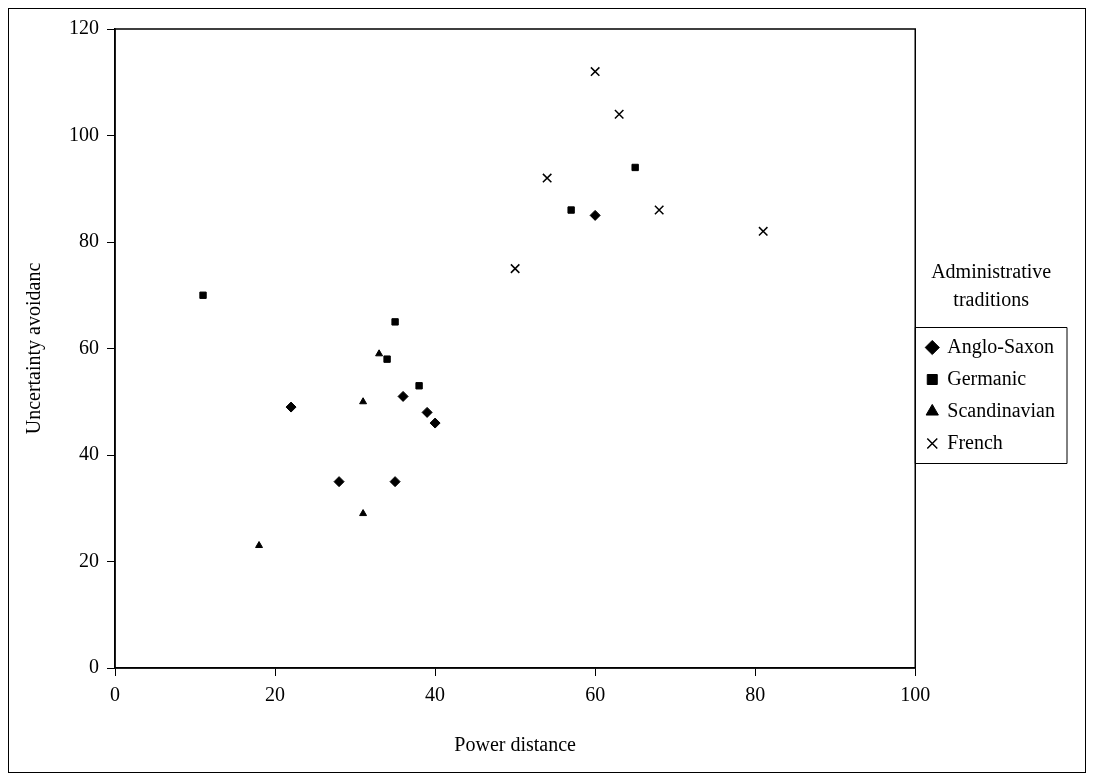 This screenshot has width=1096, height=783. I want to click on x-tick-label: 40, so click(435, 694).